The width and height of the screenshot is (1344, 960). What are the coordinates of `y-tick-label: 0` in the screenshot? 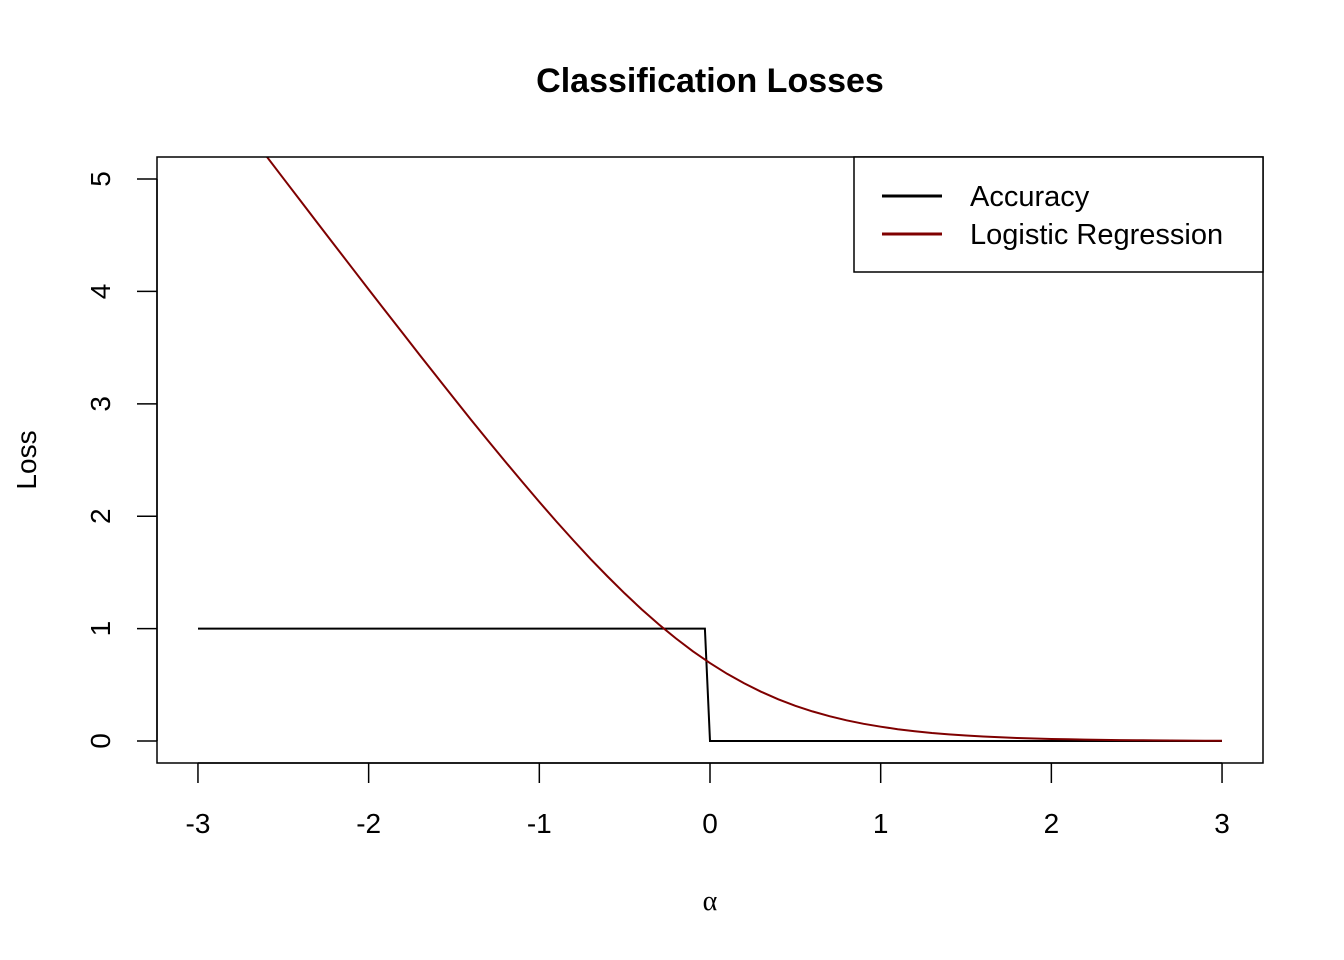 It's located at (100, 741).